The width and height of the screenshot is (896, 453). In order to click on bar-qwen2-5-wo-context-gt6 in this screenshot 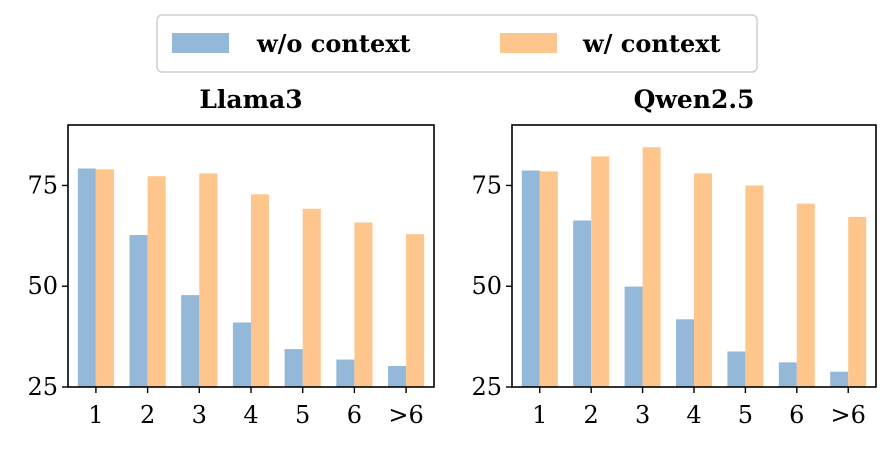, I will do `click(839, 379)`.